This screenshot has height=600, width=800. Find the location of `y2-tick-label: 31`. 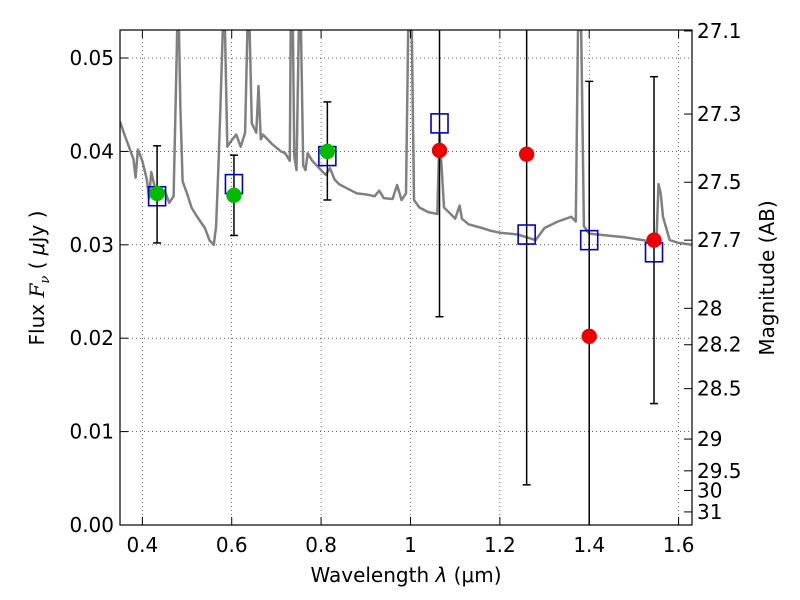

y2-tick-label: 31 is located at coordinates (709, 512).